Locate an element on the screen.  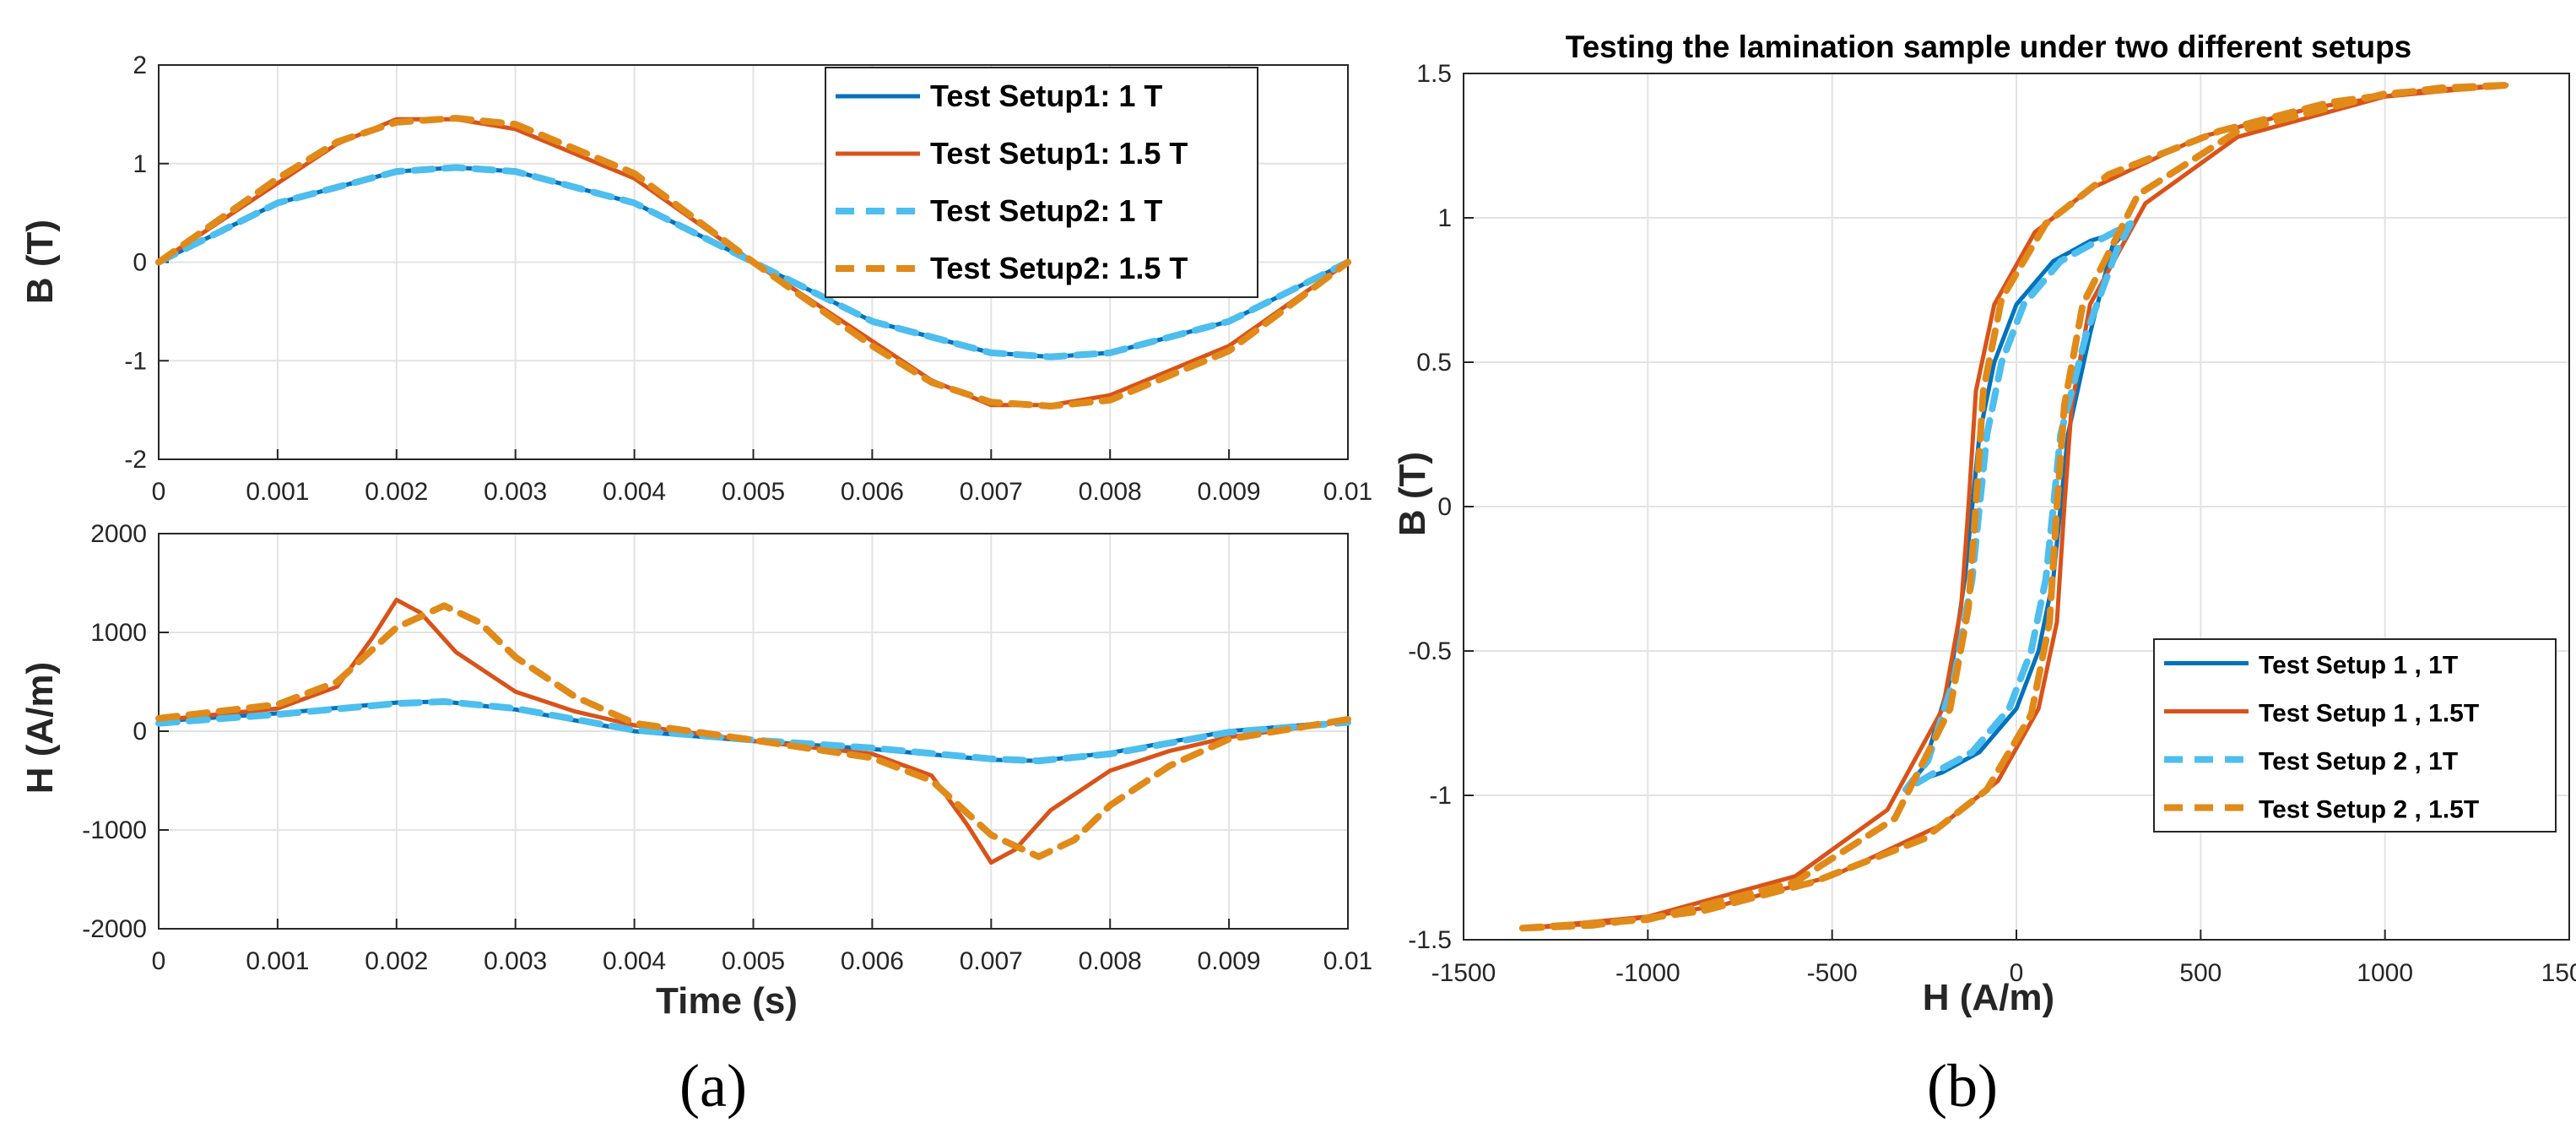
y-tick-label: 2 is located at coordinates (140, 65).